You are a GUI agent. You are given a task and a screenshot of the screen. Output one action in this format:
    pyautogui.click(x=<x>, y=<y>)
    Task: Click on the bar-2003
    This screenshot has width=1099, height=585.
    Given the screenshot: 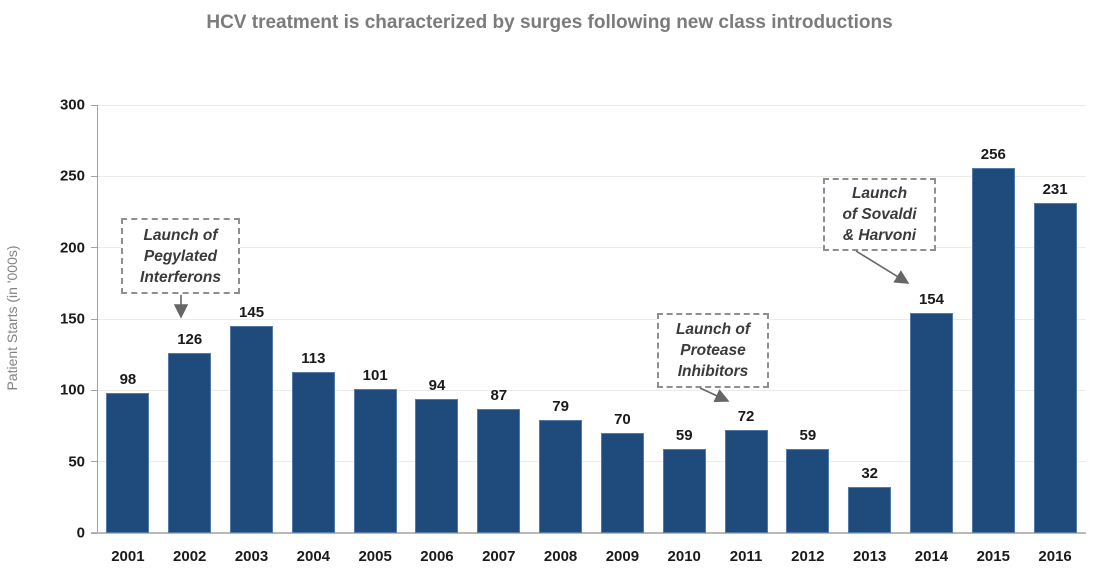 What is the action you would take?
    pyautogui.click(x=252, y=429)
    